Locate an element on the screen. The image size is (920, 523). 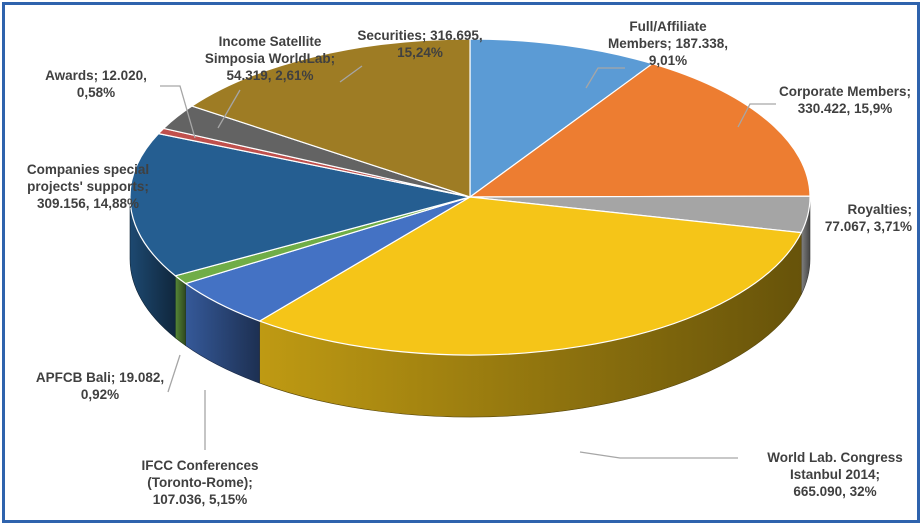
slice-data-label: Royalties; 77.067, 3,71% is located at coordinates (868, 218).